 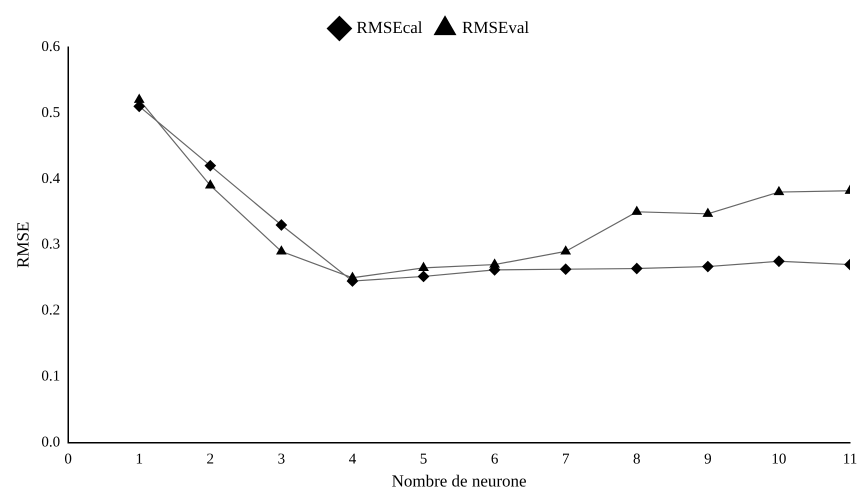 What do you see at coordinates (282, 460) in the screenshot?
I see `x-tick-label: 3` at bounding box center [282, 460].